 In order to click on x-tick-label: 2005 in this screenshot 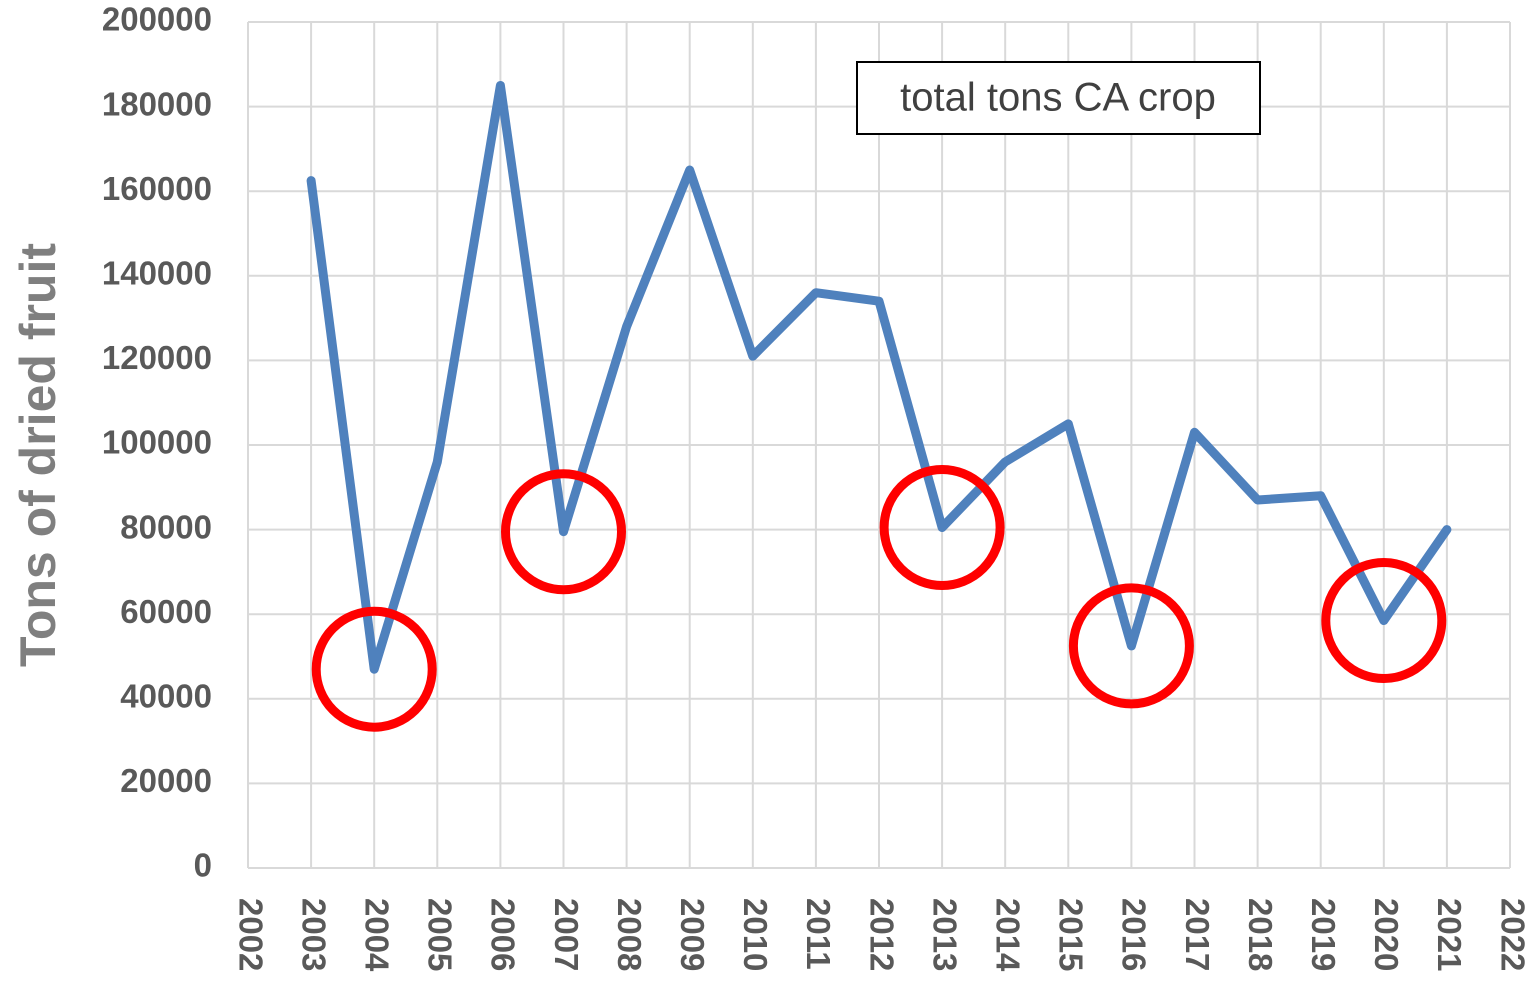, I will do `click(440, 934)`.